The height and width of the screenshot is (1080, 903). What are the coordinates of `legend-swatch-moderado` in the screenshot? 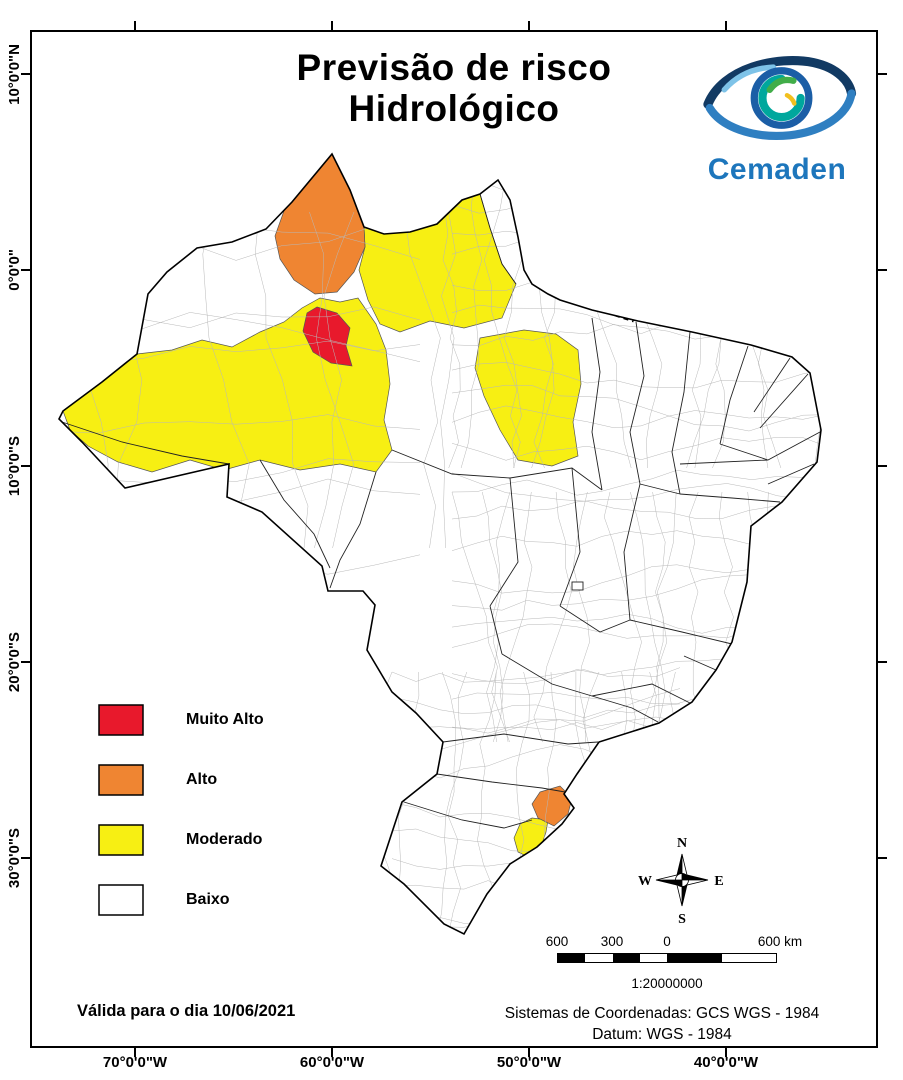 It's located at (121, 840).